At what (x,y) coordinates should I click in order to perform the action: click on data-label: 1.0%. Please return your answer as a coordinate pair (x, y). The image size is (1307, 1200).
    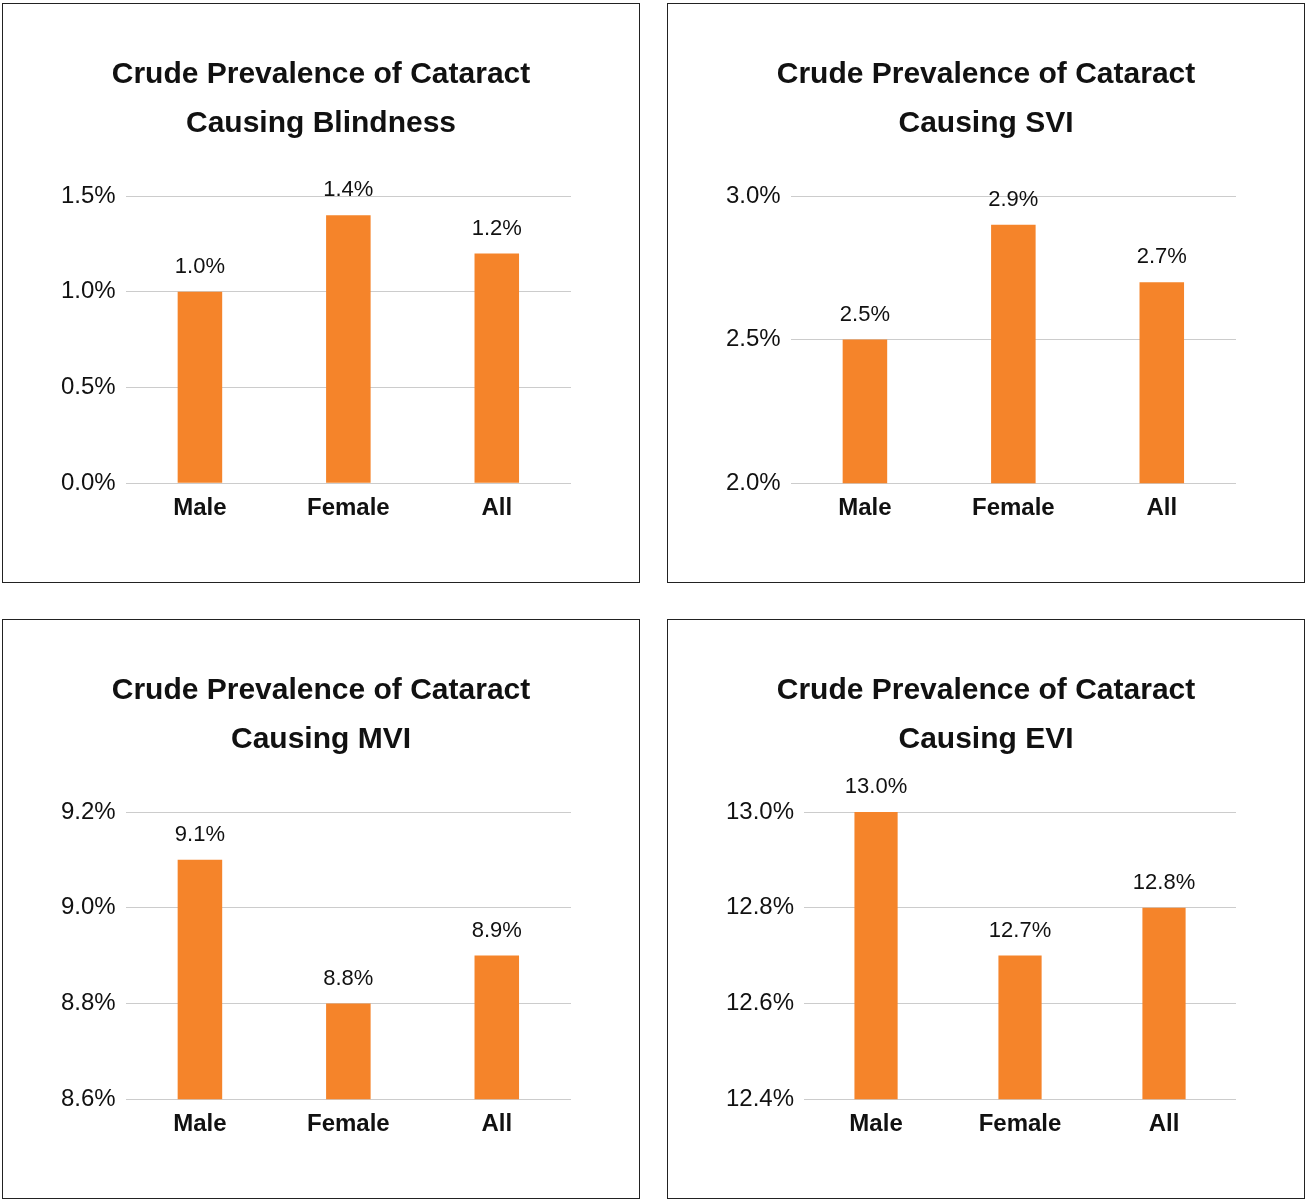
    Looking at the image, I should click on (199, 265).